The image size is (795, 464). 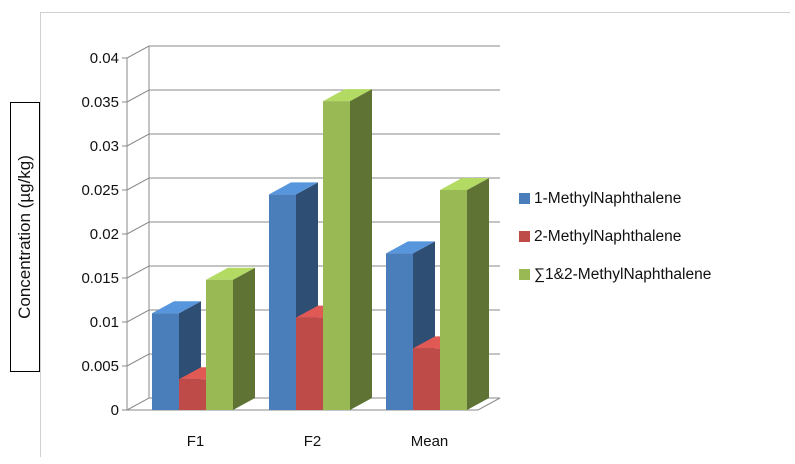 I want to click on bar-1-2-methylnaphthalene-mean, so click(x=464, y=294).